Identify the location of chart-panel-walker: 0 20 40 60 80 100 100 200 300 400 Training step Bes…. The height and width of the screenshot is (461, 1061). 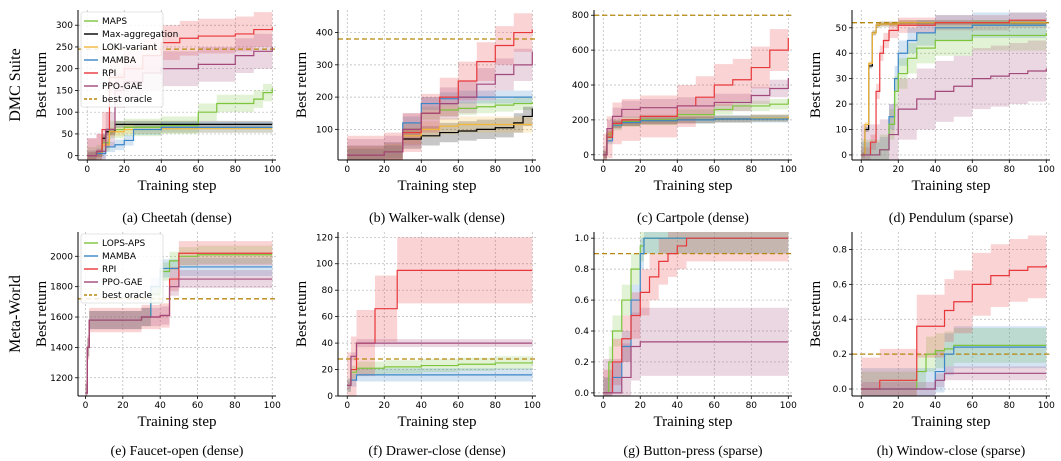
(417, 118).